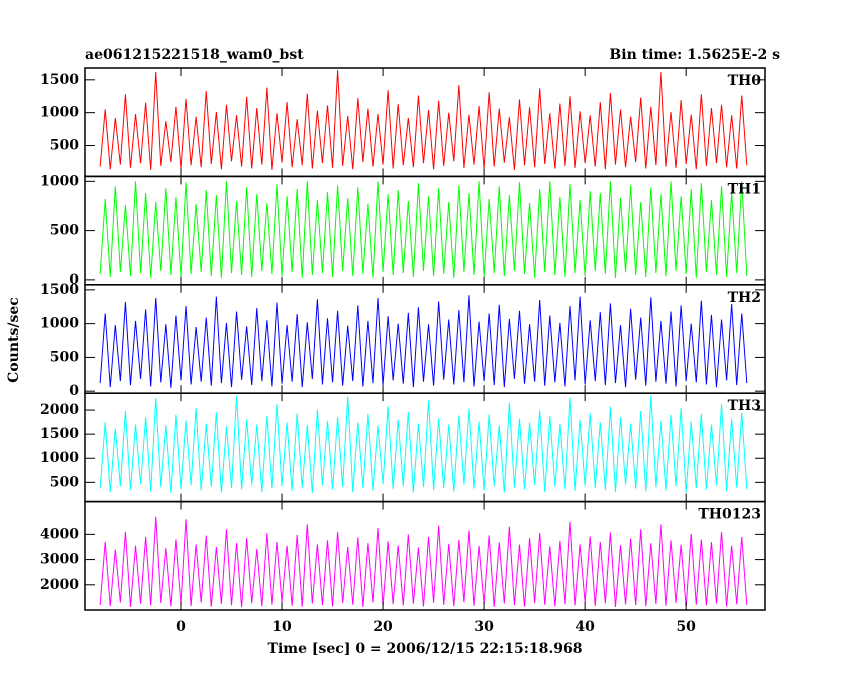 The image size is (850, 680). Describe the element at coordinates (425, 649) in the screenshot. I see `x-axis-label: Time [sec] 0 = 2006/12/15 22:15:18.968` at that location.